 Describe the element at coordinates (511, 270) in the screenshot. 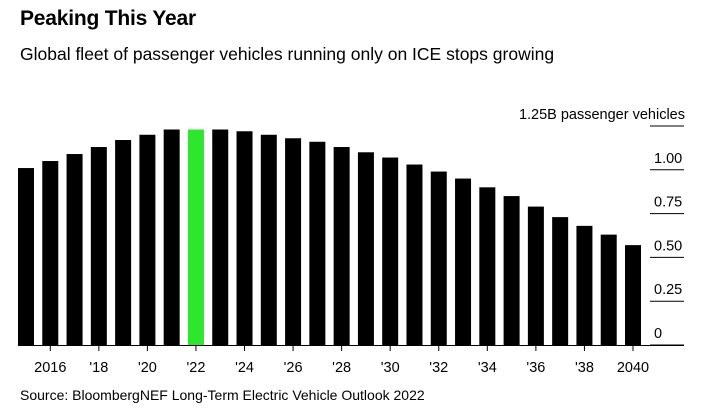

I see `bar-2035` at that location.